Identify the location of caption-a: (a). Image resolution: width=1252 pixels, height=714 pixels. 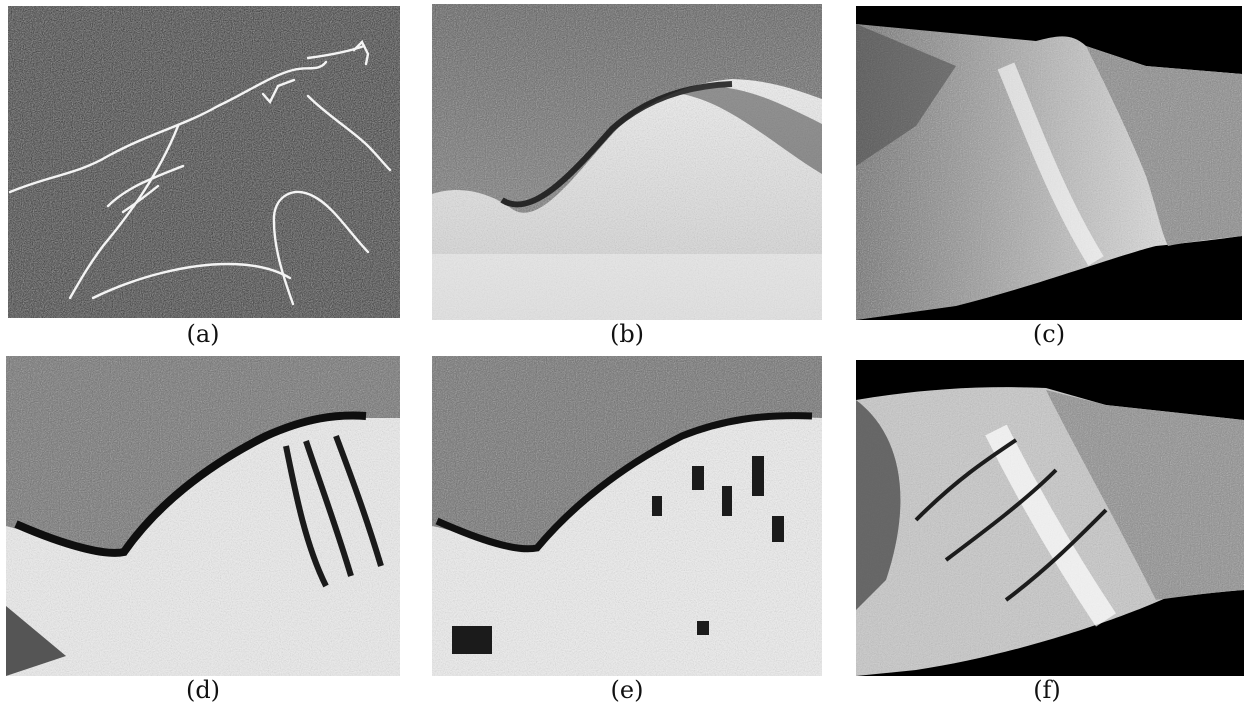
(203, 334).